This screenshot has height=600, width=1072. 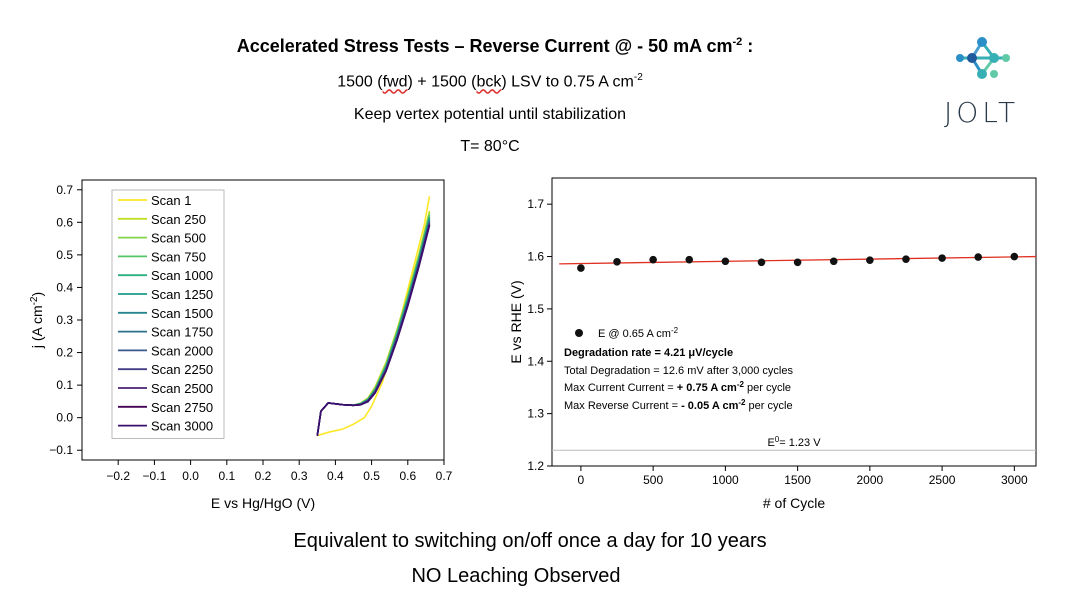 What do you see at coordinates (567, 82) in the screenshot?
I see `lsv-text-c: ) LSV to 0.75 A cm` at bounding box center [567, 82].